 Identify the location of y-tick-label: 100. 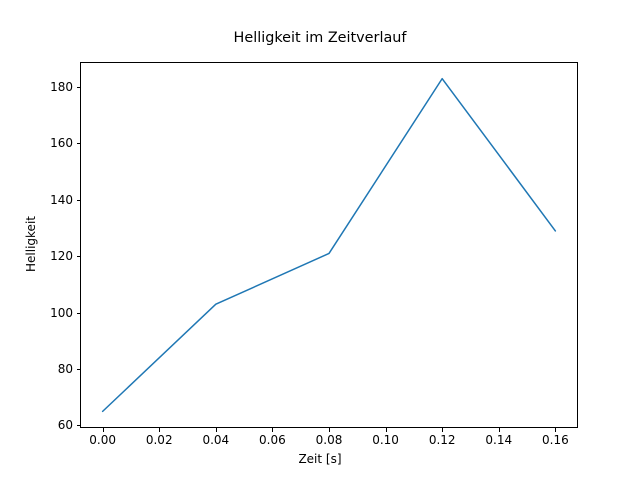
(61, 312).